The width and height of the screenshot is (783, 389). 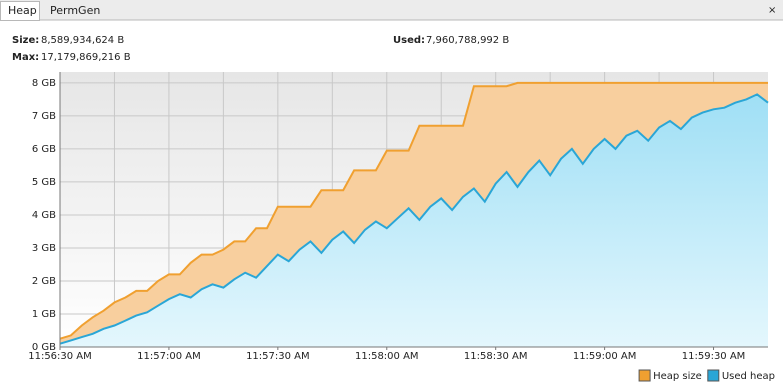 What do you see at coordinates (25, 40) in the screenshot?
I see `stat-label: Size:` at bounding box center [25, 40].